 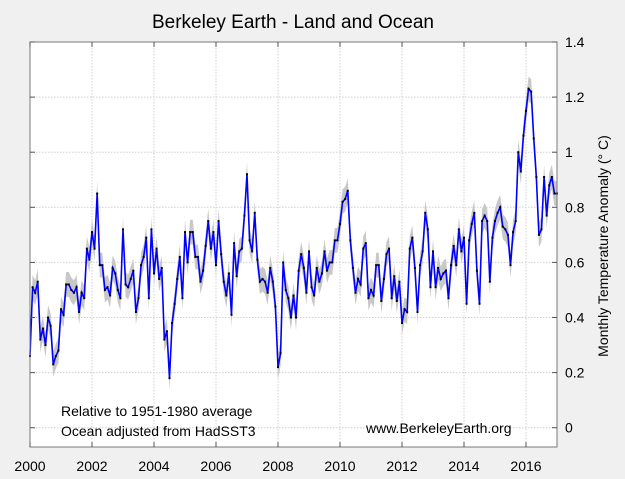 I want to click on x-tick-label: 2016, so click(x=525, y=466).